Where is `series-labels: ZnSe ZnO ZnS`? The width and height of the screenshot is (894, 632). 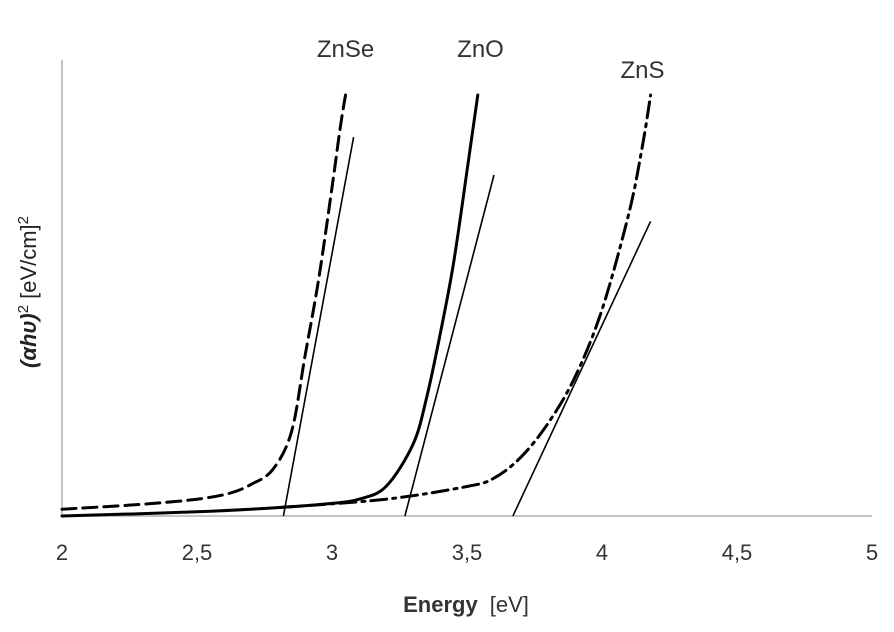 series-labels: ZnSe ZnO ZnS is located at coordinates (491, 60).